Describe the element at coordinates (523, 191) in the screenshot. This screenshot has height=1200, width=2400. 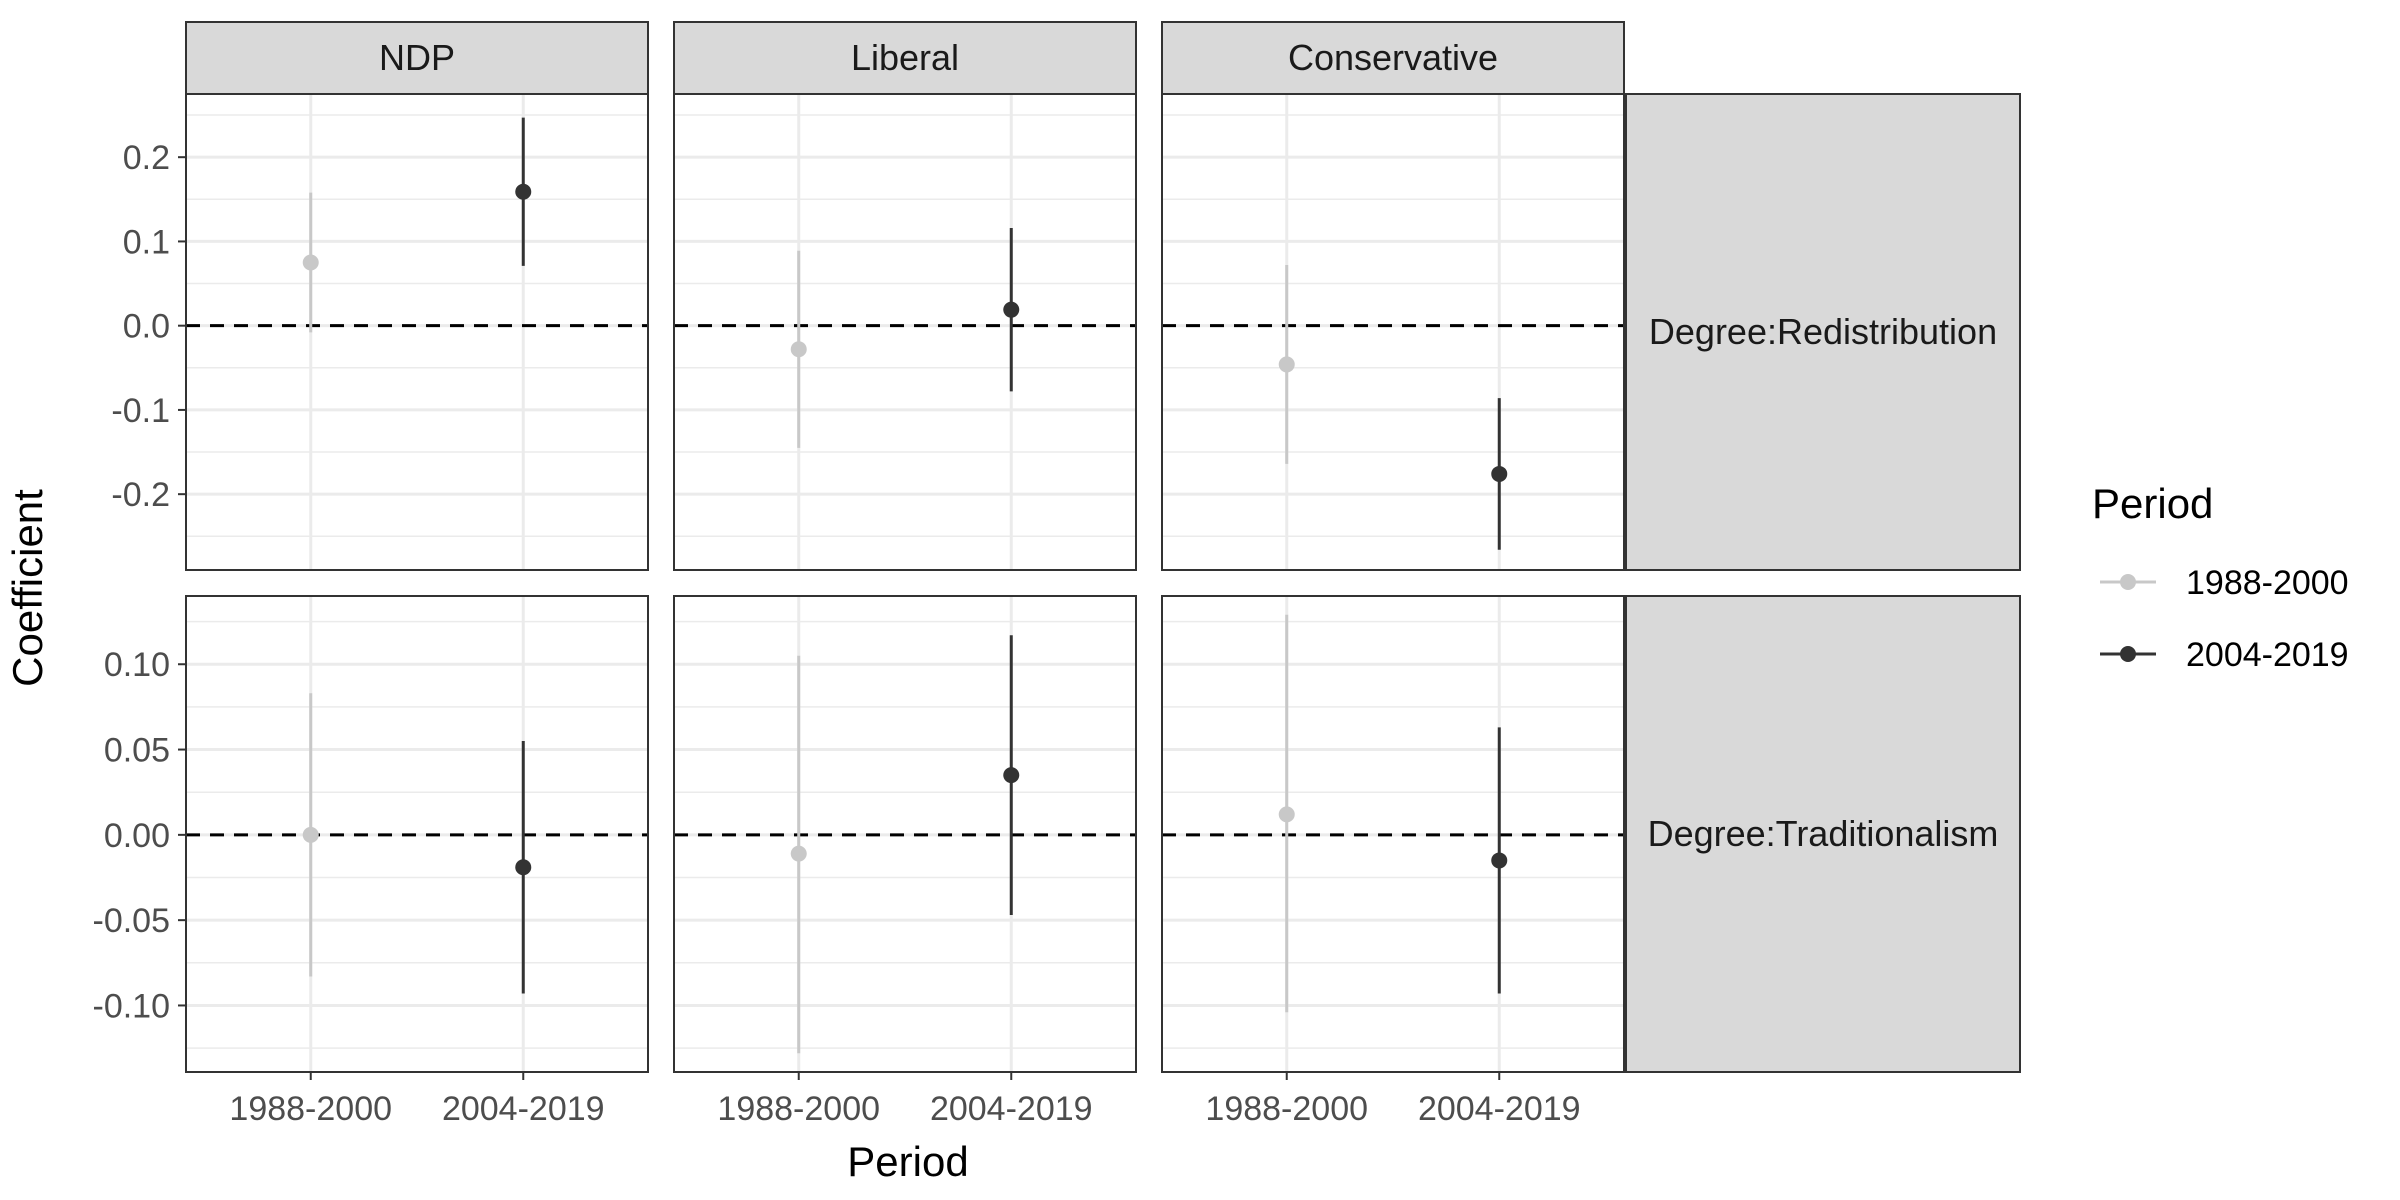
I see `point-estimate-ndp-degree-redistribution-2004-2019` at that location.